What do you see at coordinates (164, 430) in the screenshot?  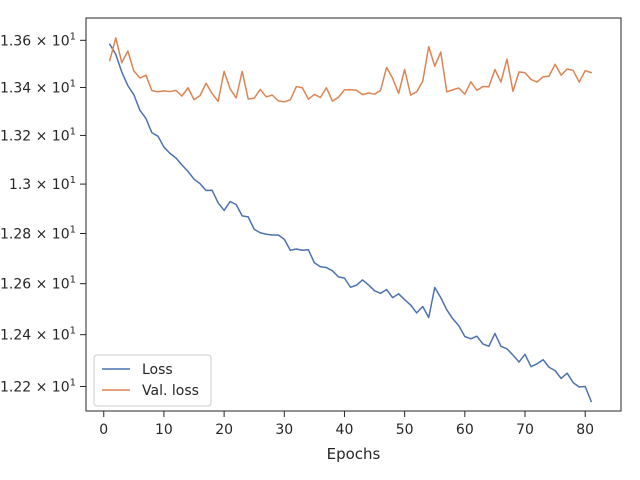 I see `x-tick-label: 10` at bounding box center [164, 430].